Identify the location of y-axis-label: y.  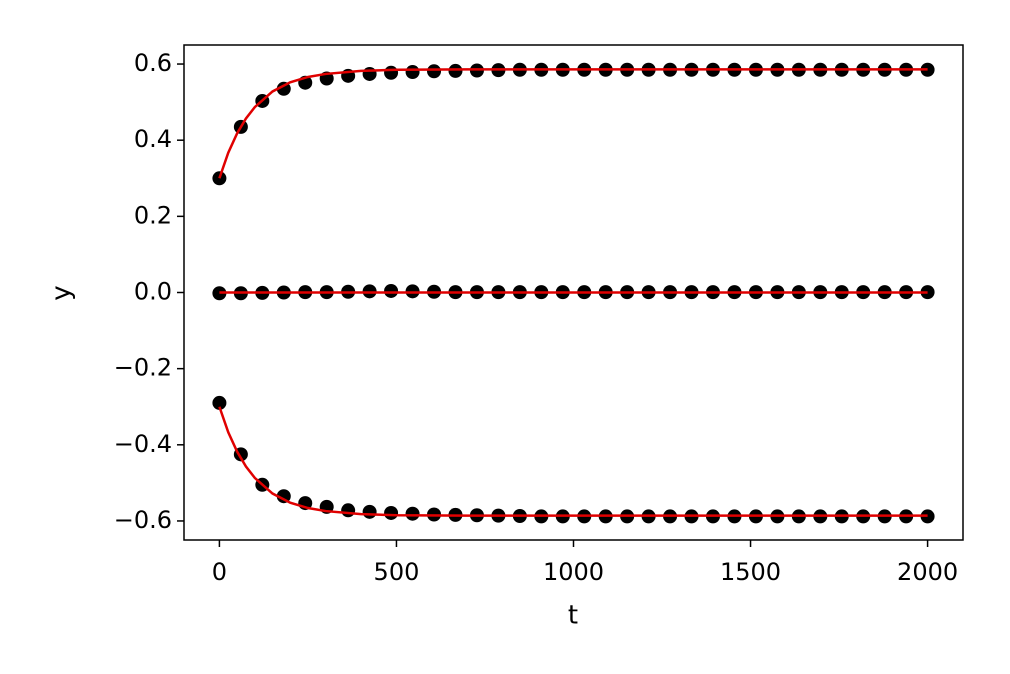
(62, 292).